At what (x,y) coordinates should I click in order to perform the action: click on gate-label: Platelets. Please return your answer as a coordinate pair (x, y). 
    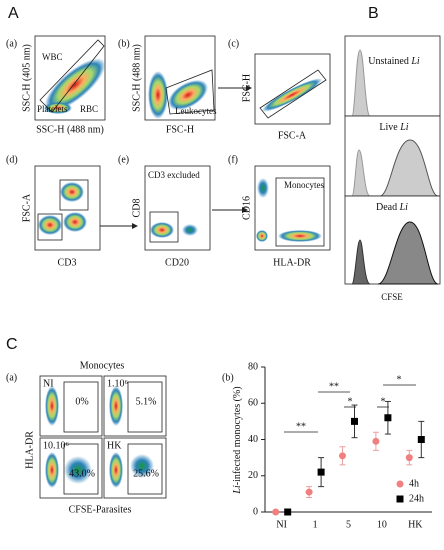
    Looking at the image, I should click on (52, 109).